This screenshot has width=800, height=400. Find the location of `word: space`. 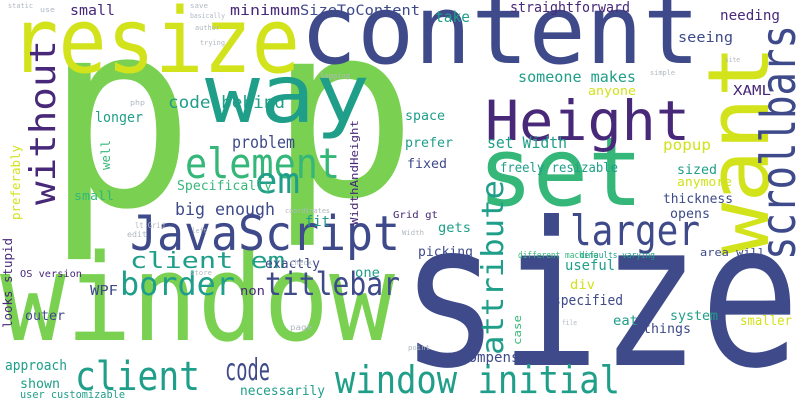

word: space is located at coordinates (425, 116).